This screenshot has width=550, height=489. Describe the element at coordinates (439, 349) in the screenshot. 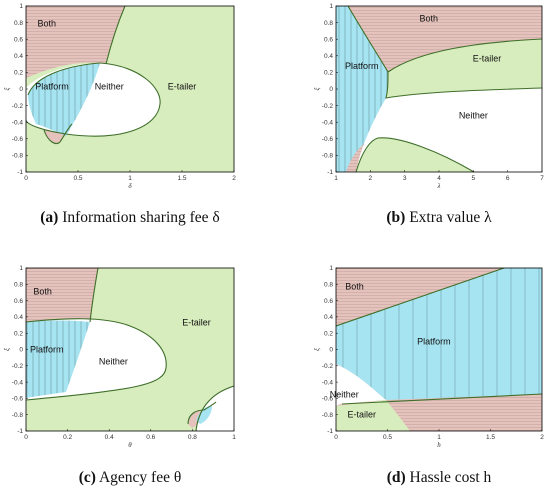

I see `panel-d` at that location.